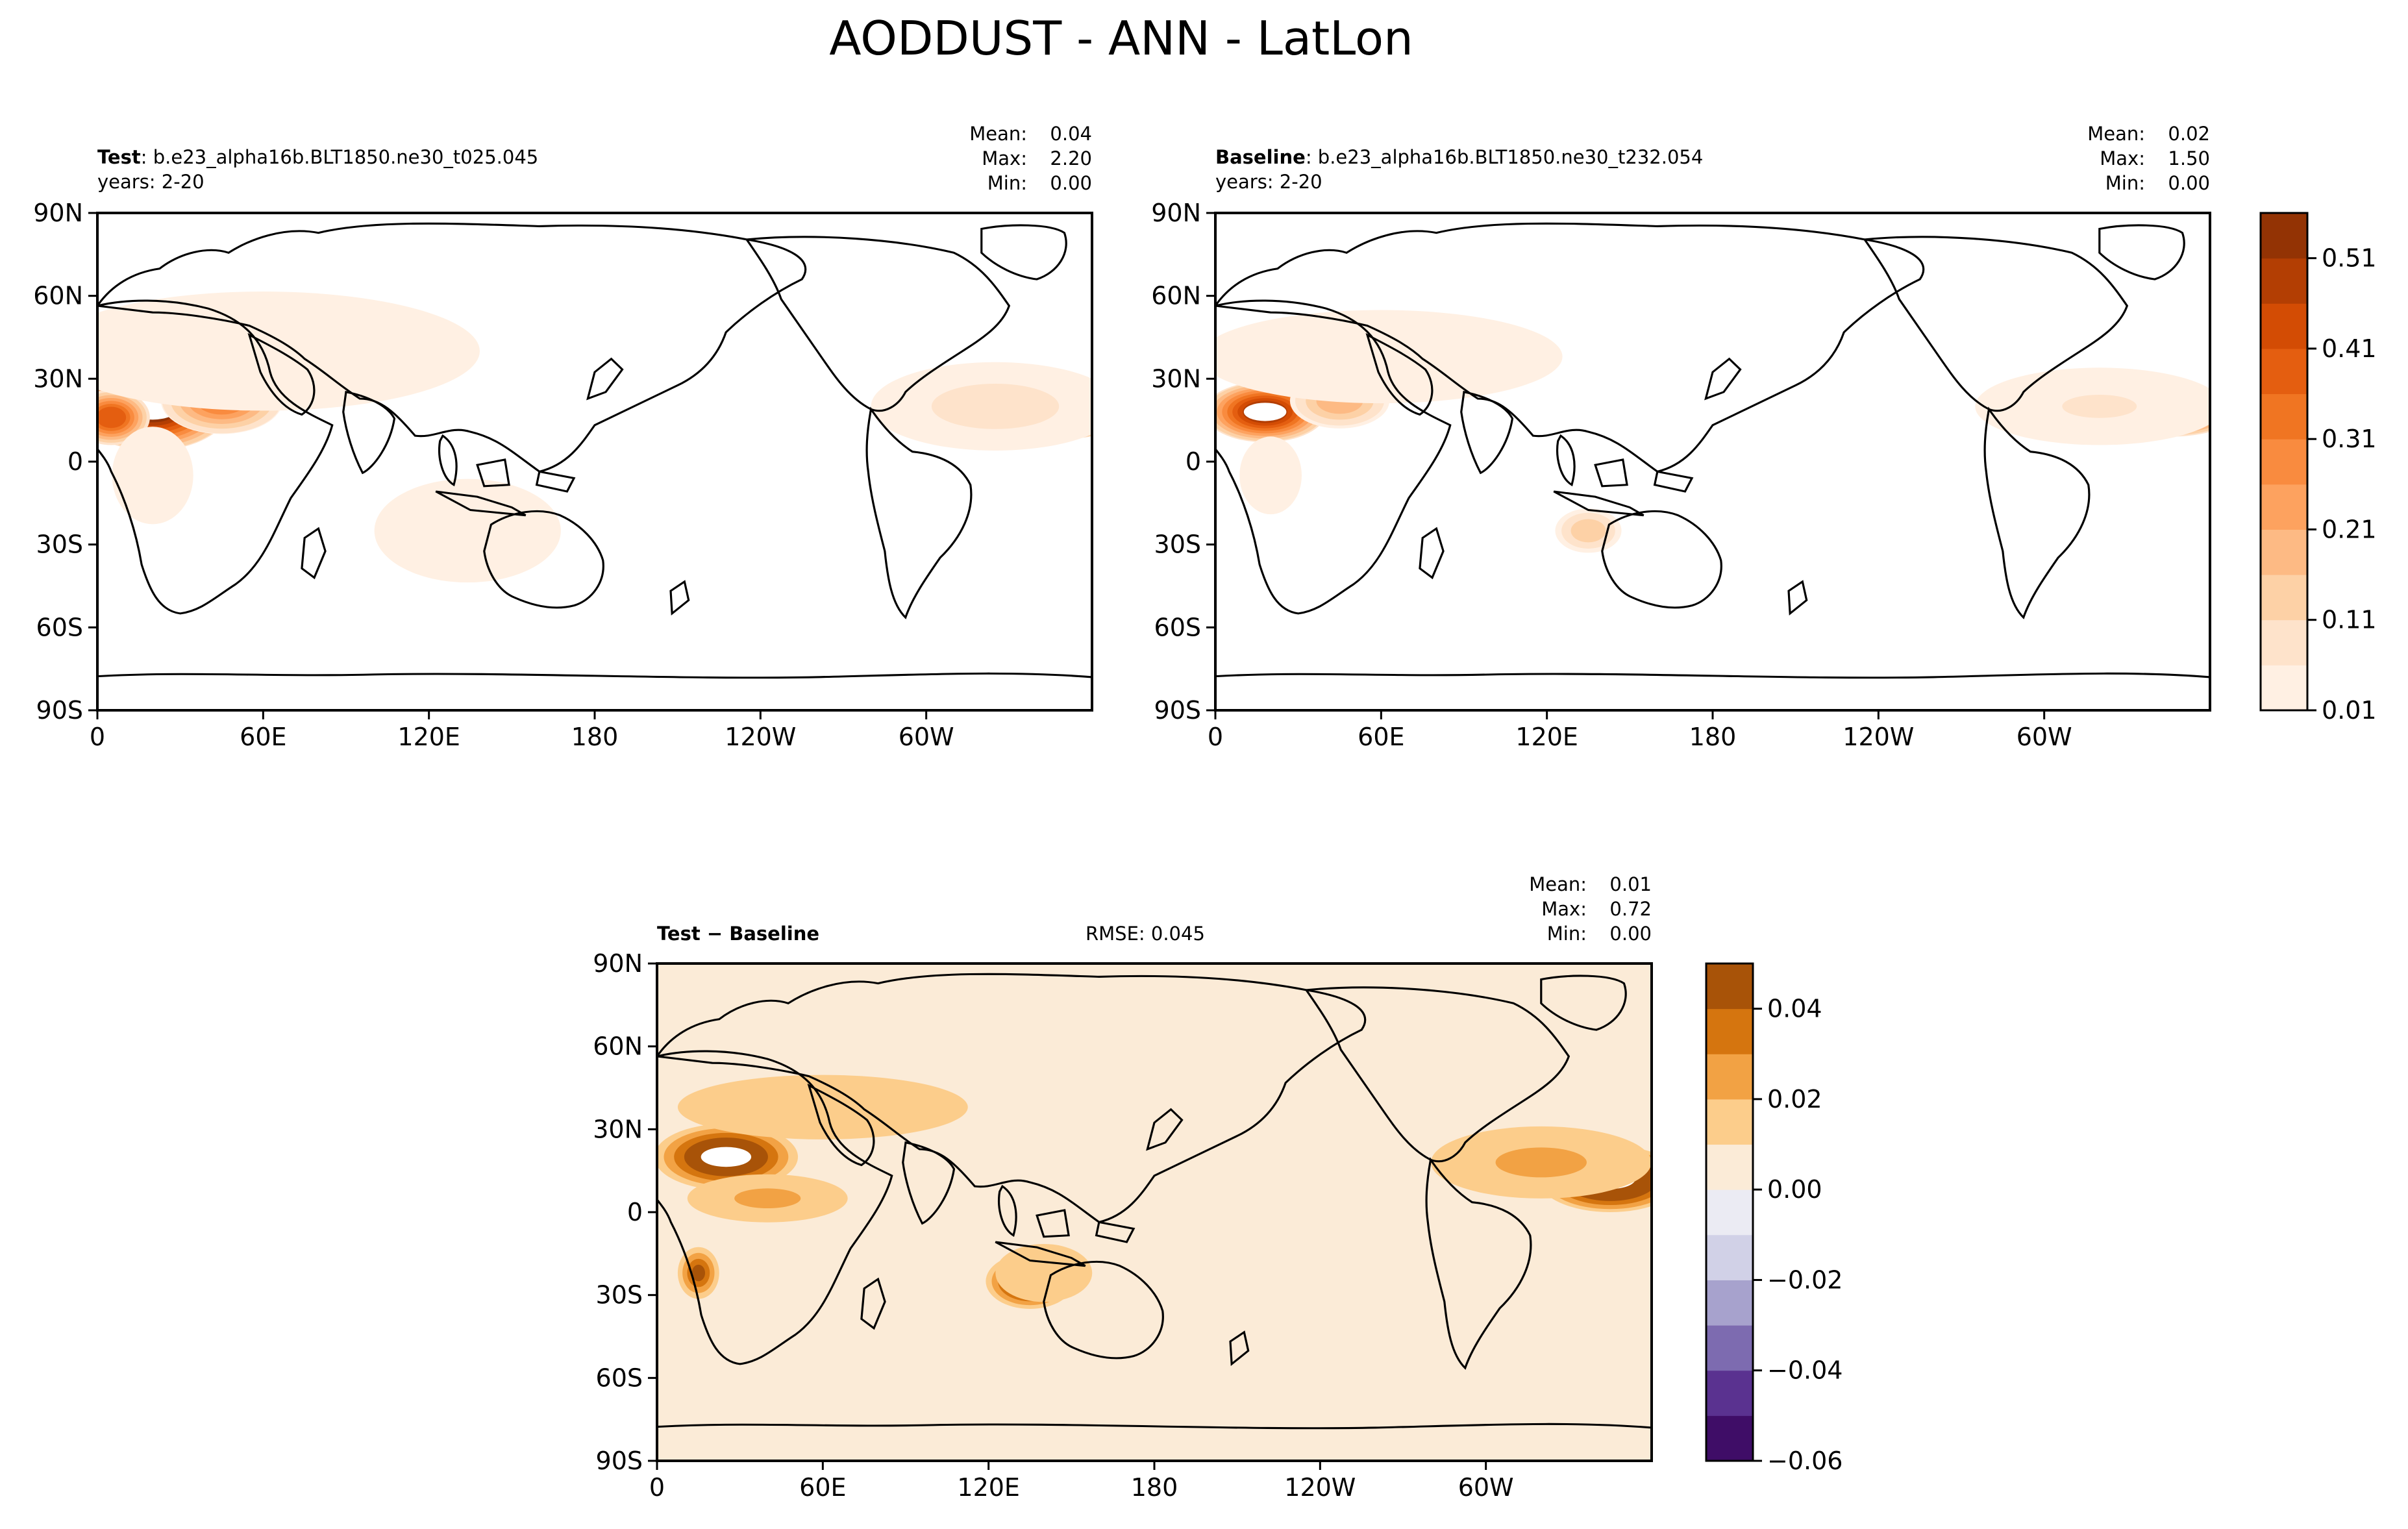  Describe the element at coordinates (1504, 157) in the screenshot. I see `panel-case-name: : b.e23_alpha16b.BLT1850.ne30_t232.054` at that location.